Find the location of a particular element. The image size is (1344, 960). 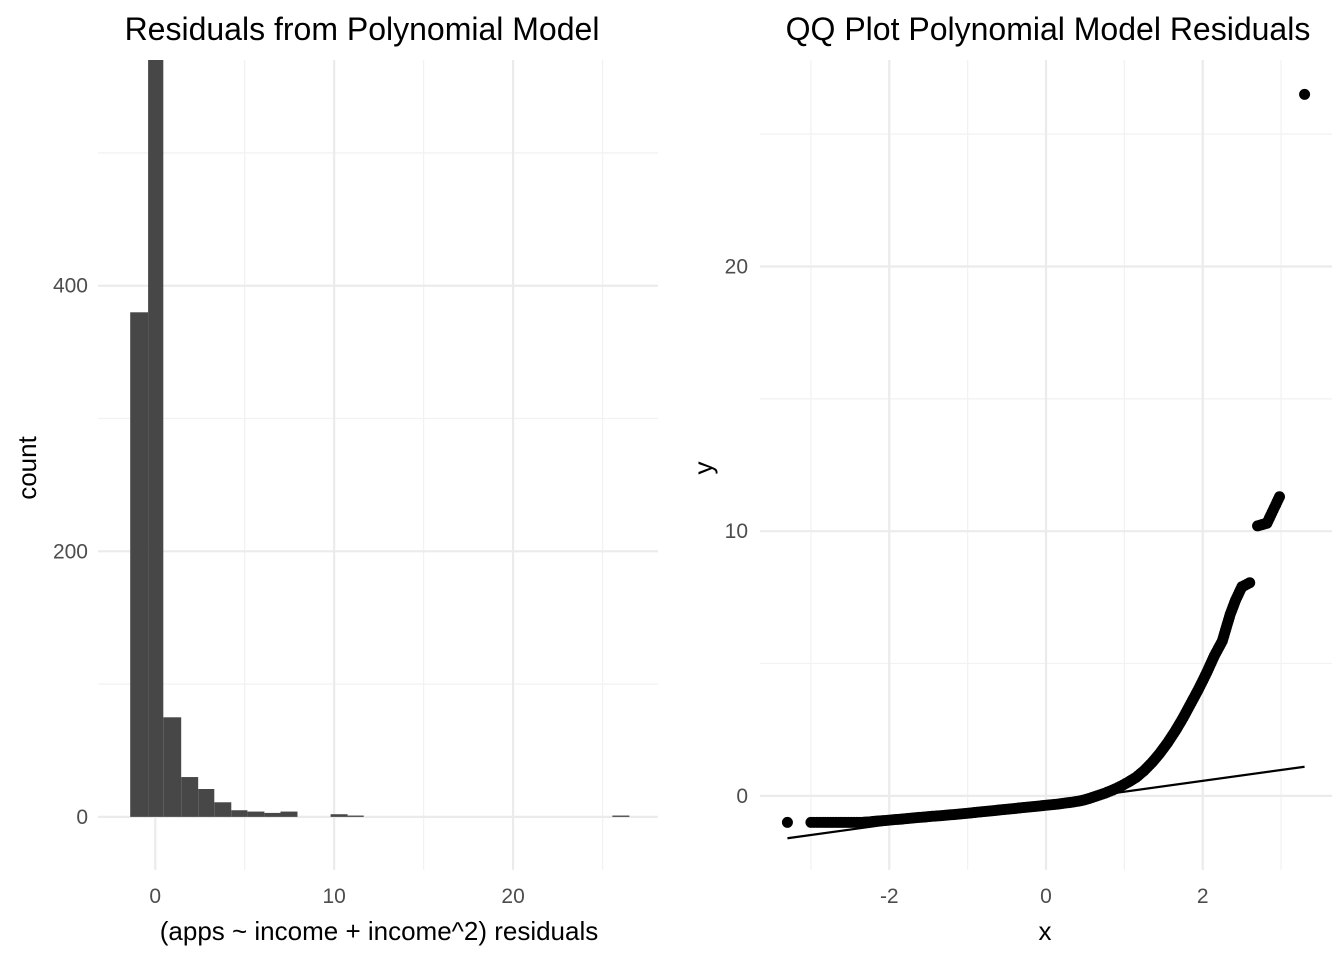

histogram-x-ticks: 0 10 20 is located at coordinates (336, 896).